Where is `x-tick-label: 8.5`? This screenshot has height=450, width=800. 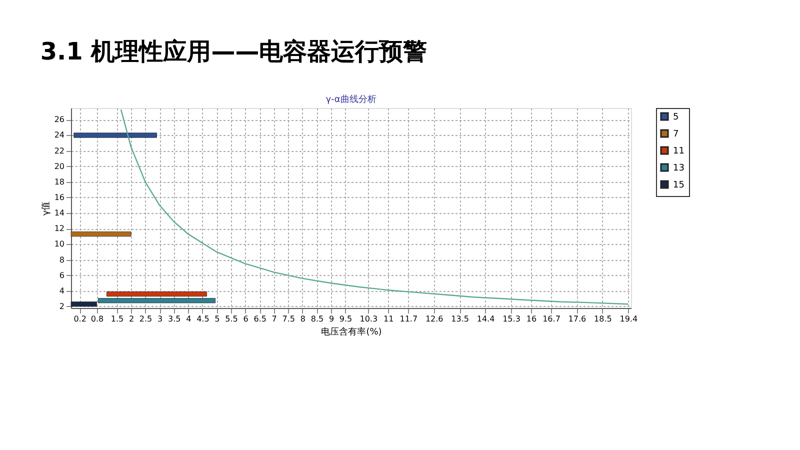 x-tick-label: 8.5 is located at coordinates (317, 319).